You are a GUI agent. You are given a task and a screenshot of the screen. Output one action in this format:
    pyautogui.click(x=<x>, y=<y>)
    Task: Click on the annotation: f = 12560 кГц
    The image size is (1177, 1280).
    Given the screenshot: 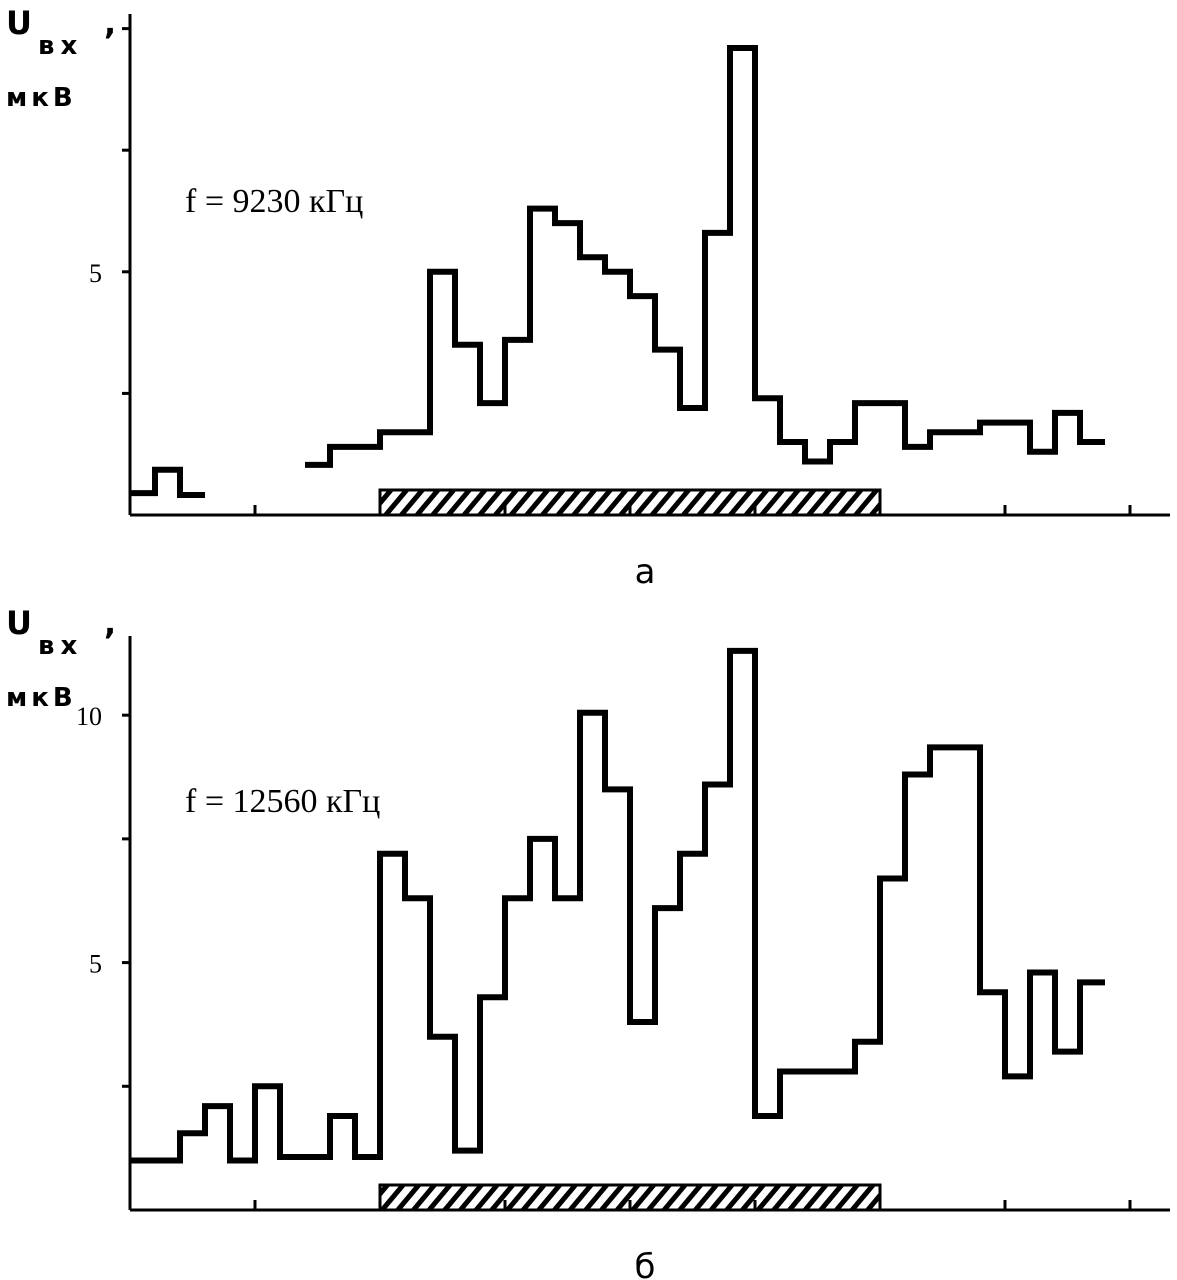 What is the action you would take?
    pyautogui.click(x=282, y=801)
    